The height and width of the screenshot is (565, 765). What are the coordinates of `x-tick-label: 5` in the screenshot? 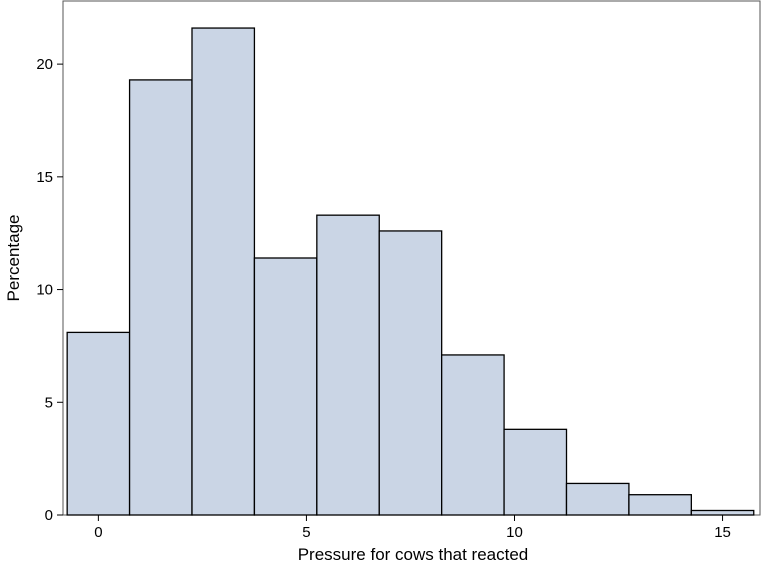 It's located at (306, 532).